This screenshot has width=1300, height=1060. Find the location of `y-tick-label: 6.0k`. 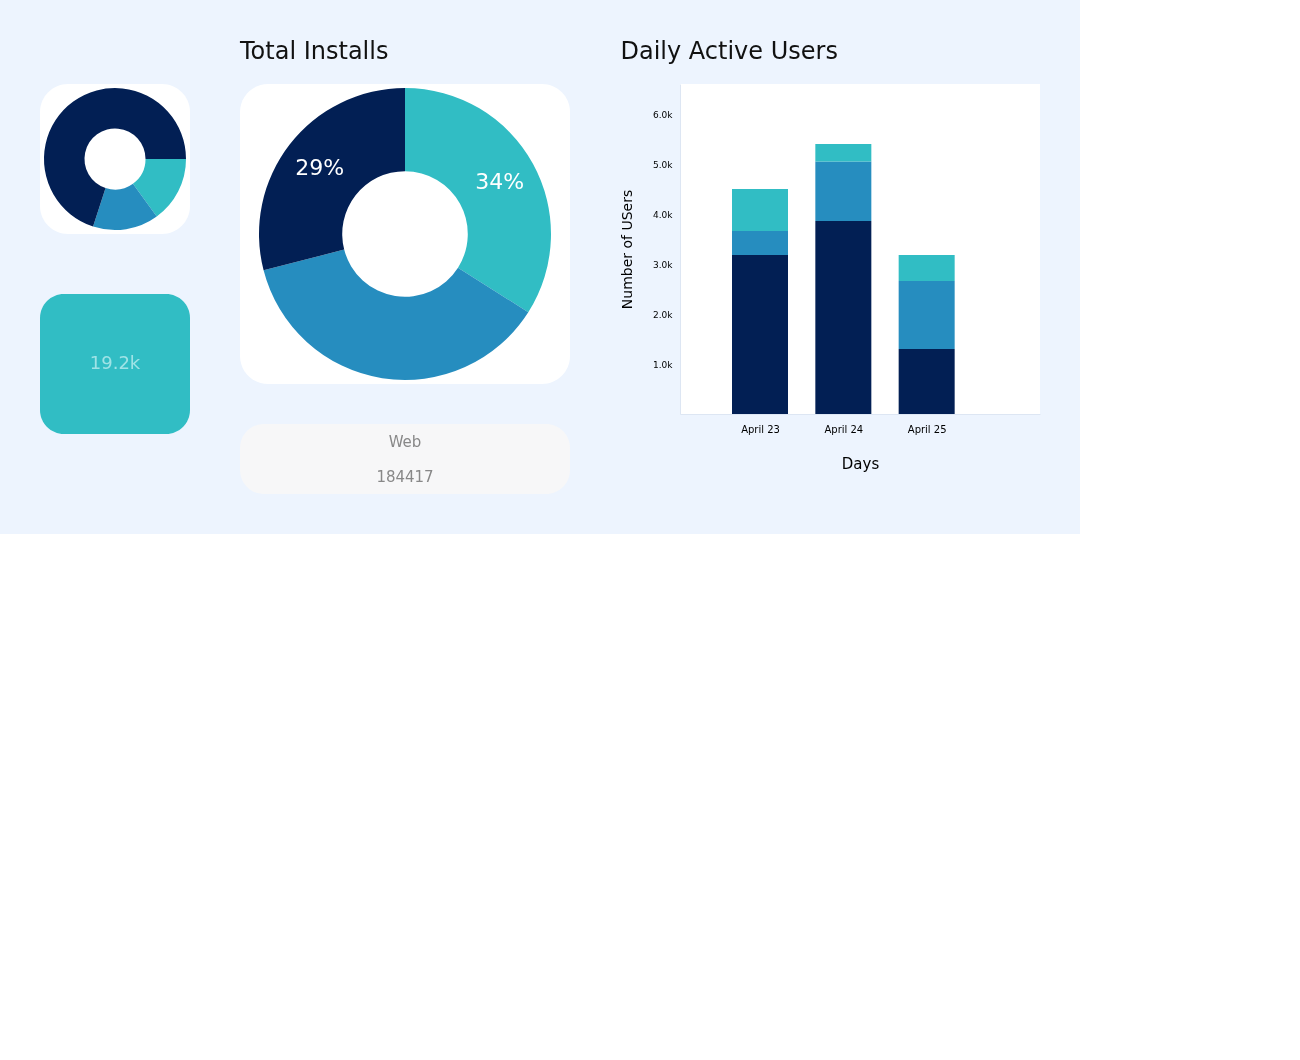

y-tick-label: 6.0k is located at coordinates (663, 114).